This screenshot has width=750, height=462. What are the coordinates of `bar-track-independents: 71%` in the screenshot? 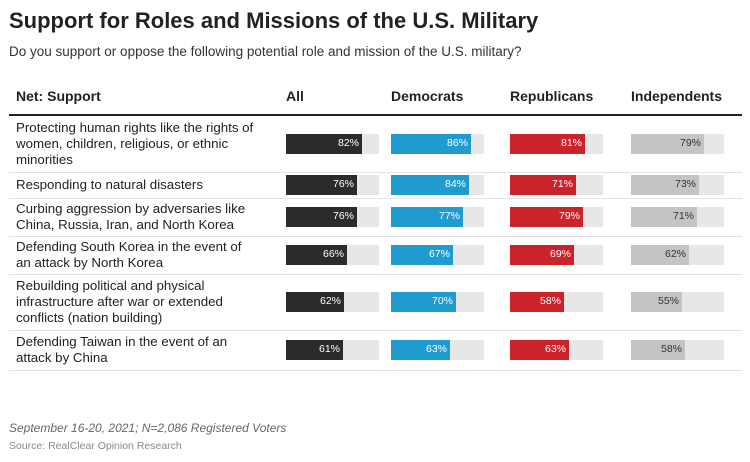 It's located at (677, 217).